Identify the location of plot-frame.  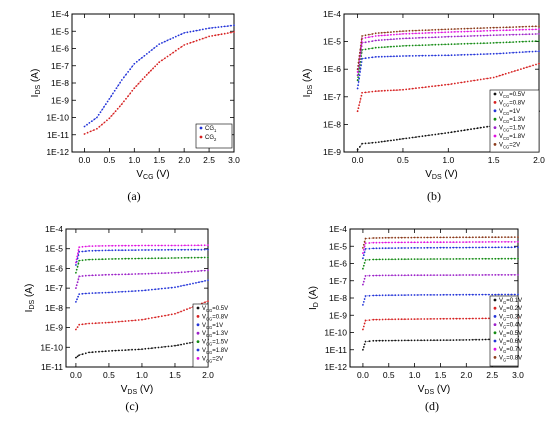
(137, 298).